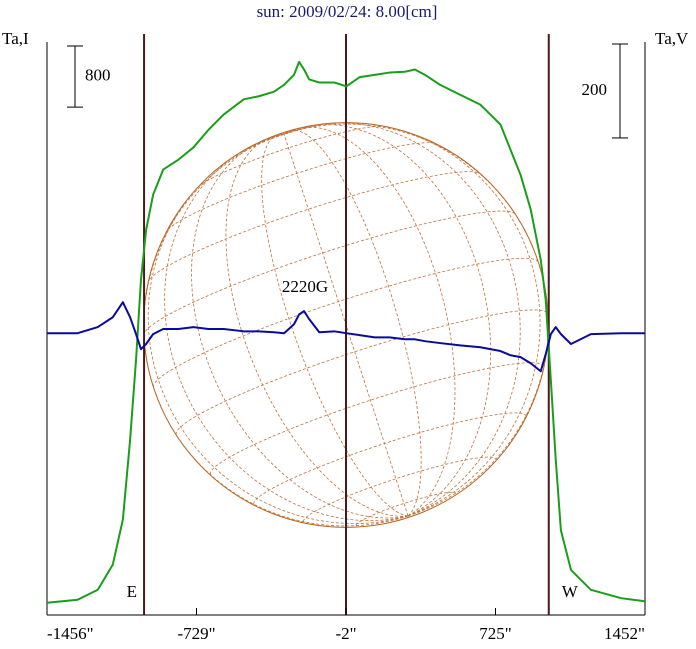 The height and width of the screenshot is (649, 696). I want to click on x-tick-label: 1452", so click(624, 633).